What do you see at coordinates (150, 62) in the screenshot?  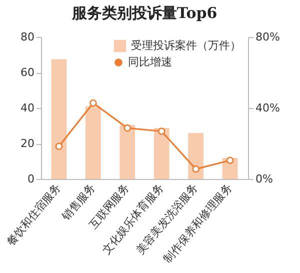 I see `legend-label: 同比增速` at bounding box center [150, 62].